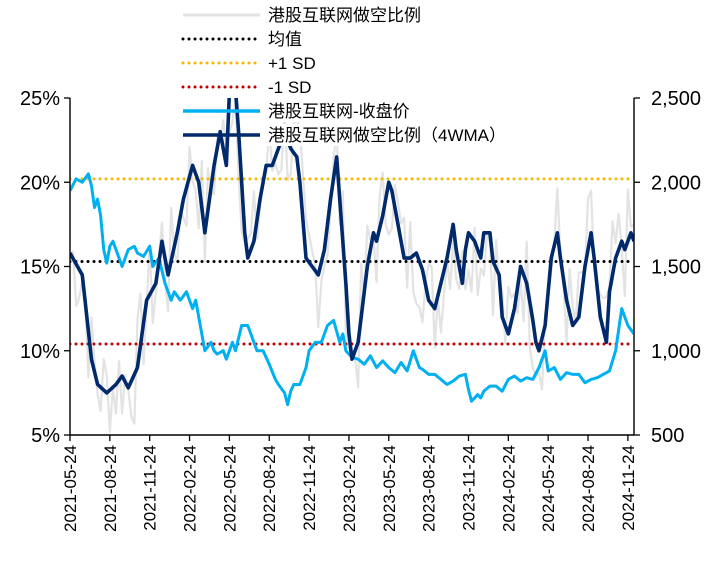  I want to click on x-tick-label: 2021-05-24, so click(70, 488).